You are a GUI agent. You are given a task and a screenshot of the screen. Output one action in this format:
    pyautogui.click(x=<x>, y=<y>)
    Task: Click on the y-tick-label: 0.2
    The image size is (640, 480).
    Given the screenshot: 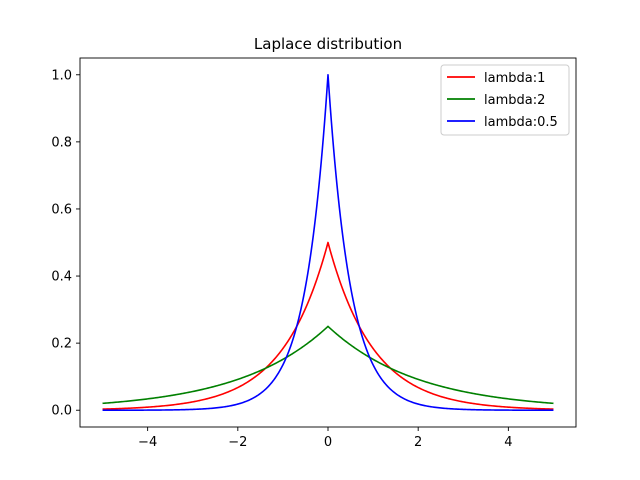 What is the action you would take?
    pyautogui.click(x=61, y=344)
    